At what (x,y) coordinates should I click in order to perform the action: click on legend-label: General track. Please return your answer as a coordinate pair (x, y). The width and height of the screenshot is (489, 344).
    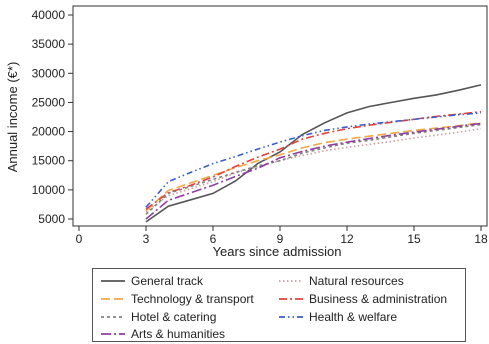
    Looking at the image, I should click on (167, 281).